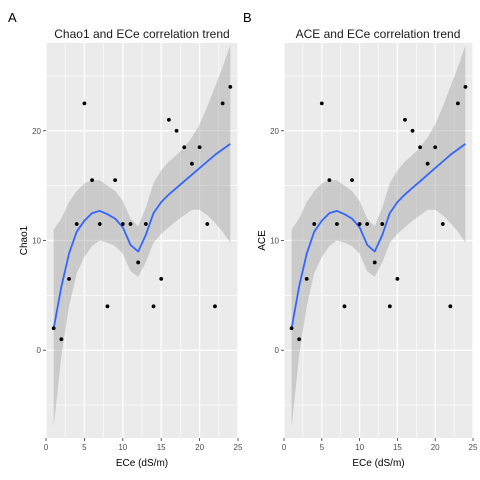 Image resolution: width=480 pixels, height=480 pixels. What do you see at coordinates (378, 34) in the screenshot?
I see `chart-title: ACE and ECe correlation trend` at bounding box center [378, 34].